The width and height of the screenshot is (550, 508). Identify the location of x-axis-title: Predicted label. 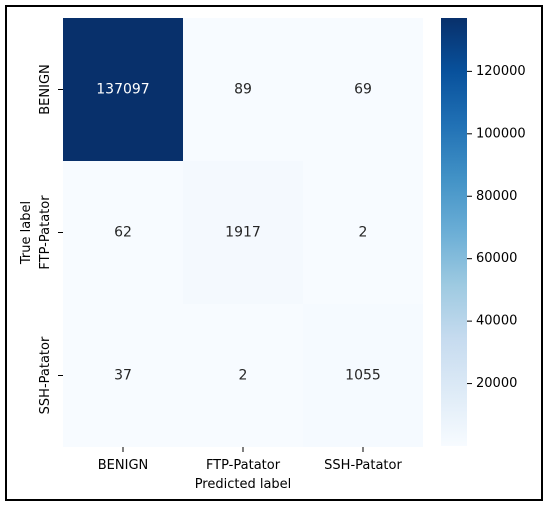
(243, 484).